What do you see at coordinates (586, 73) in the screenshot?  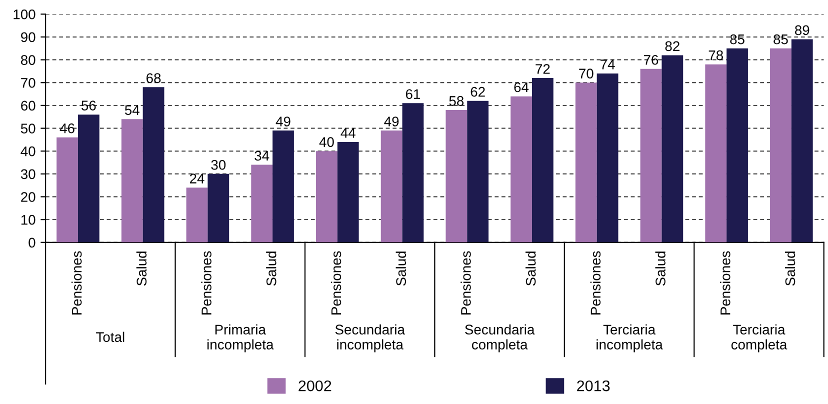 I see `data-label: 70` at bounding box center [586, 73].